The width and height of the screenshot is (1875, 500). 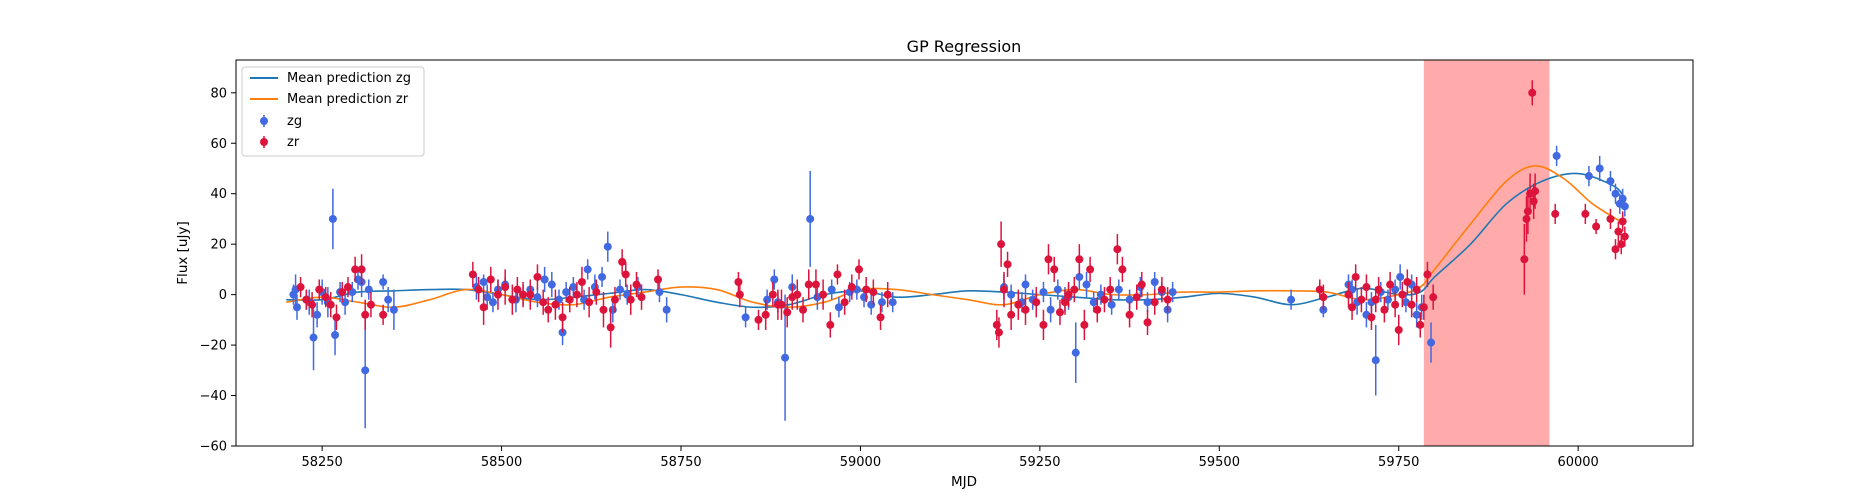 I want to click on y-tick-label: 40, so click(x=218, y=194).